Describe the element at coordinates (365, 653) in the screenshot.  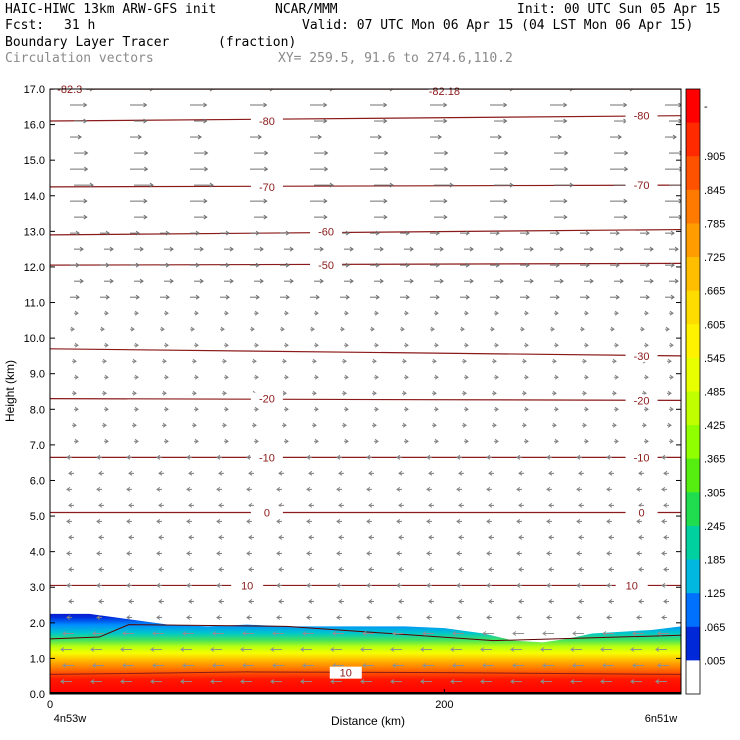
I see `tracer-field` at that location.